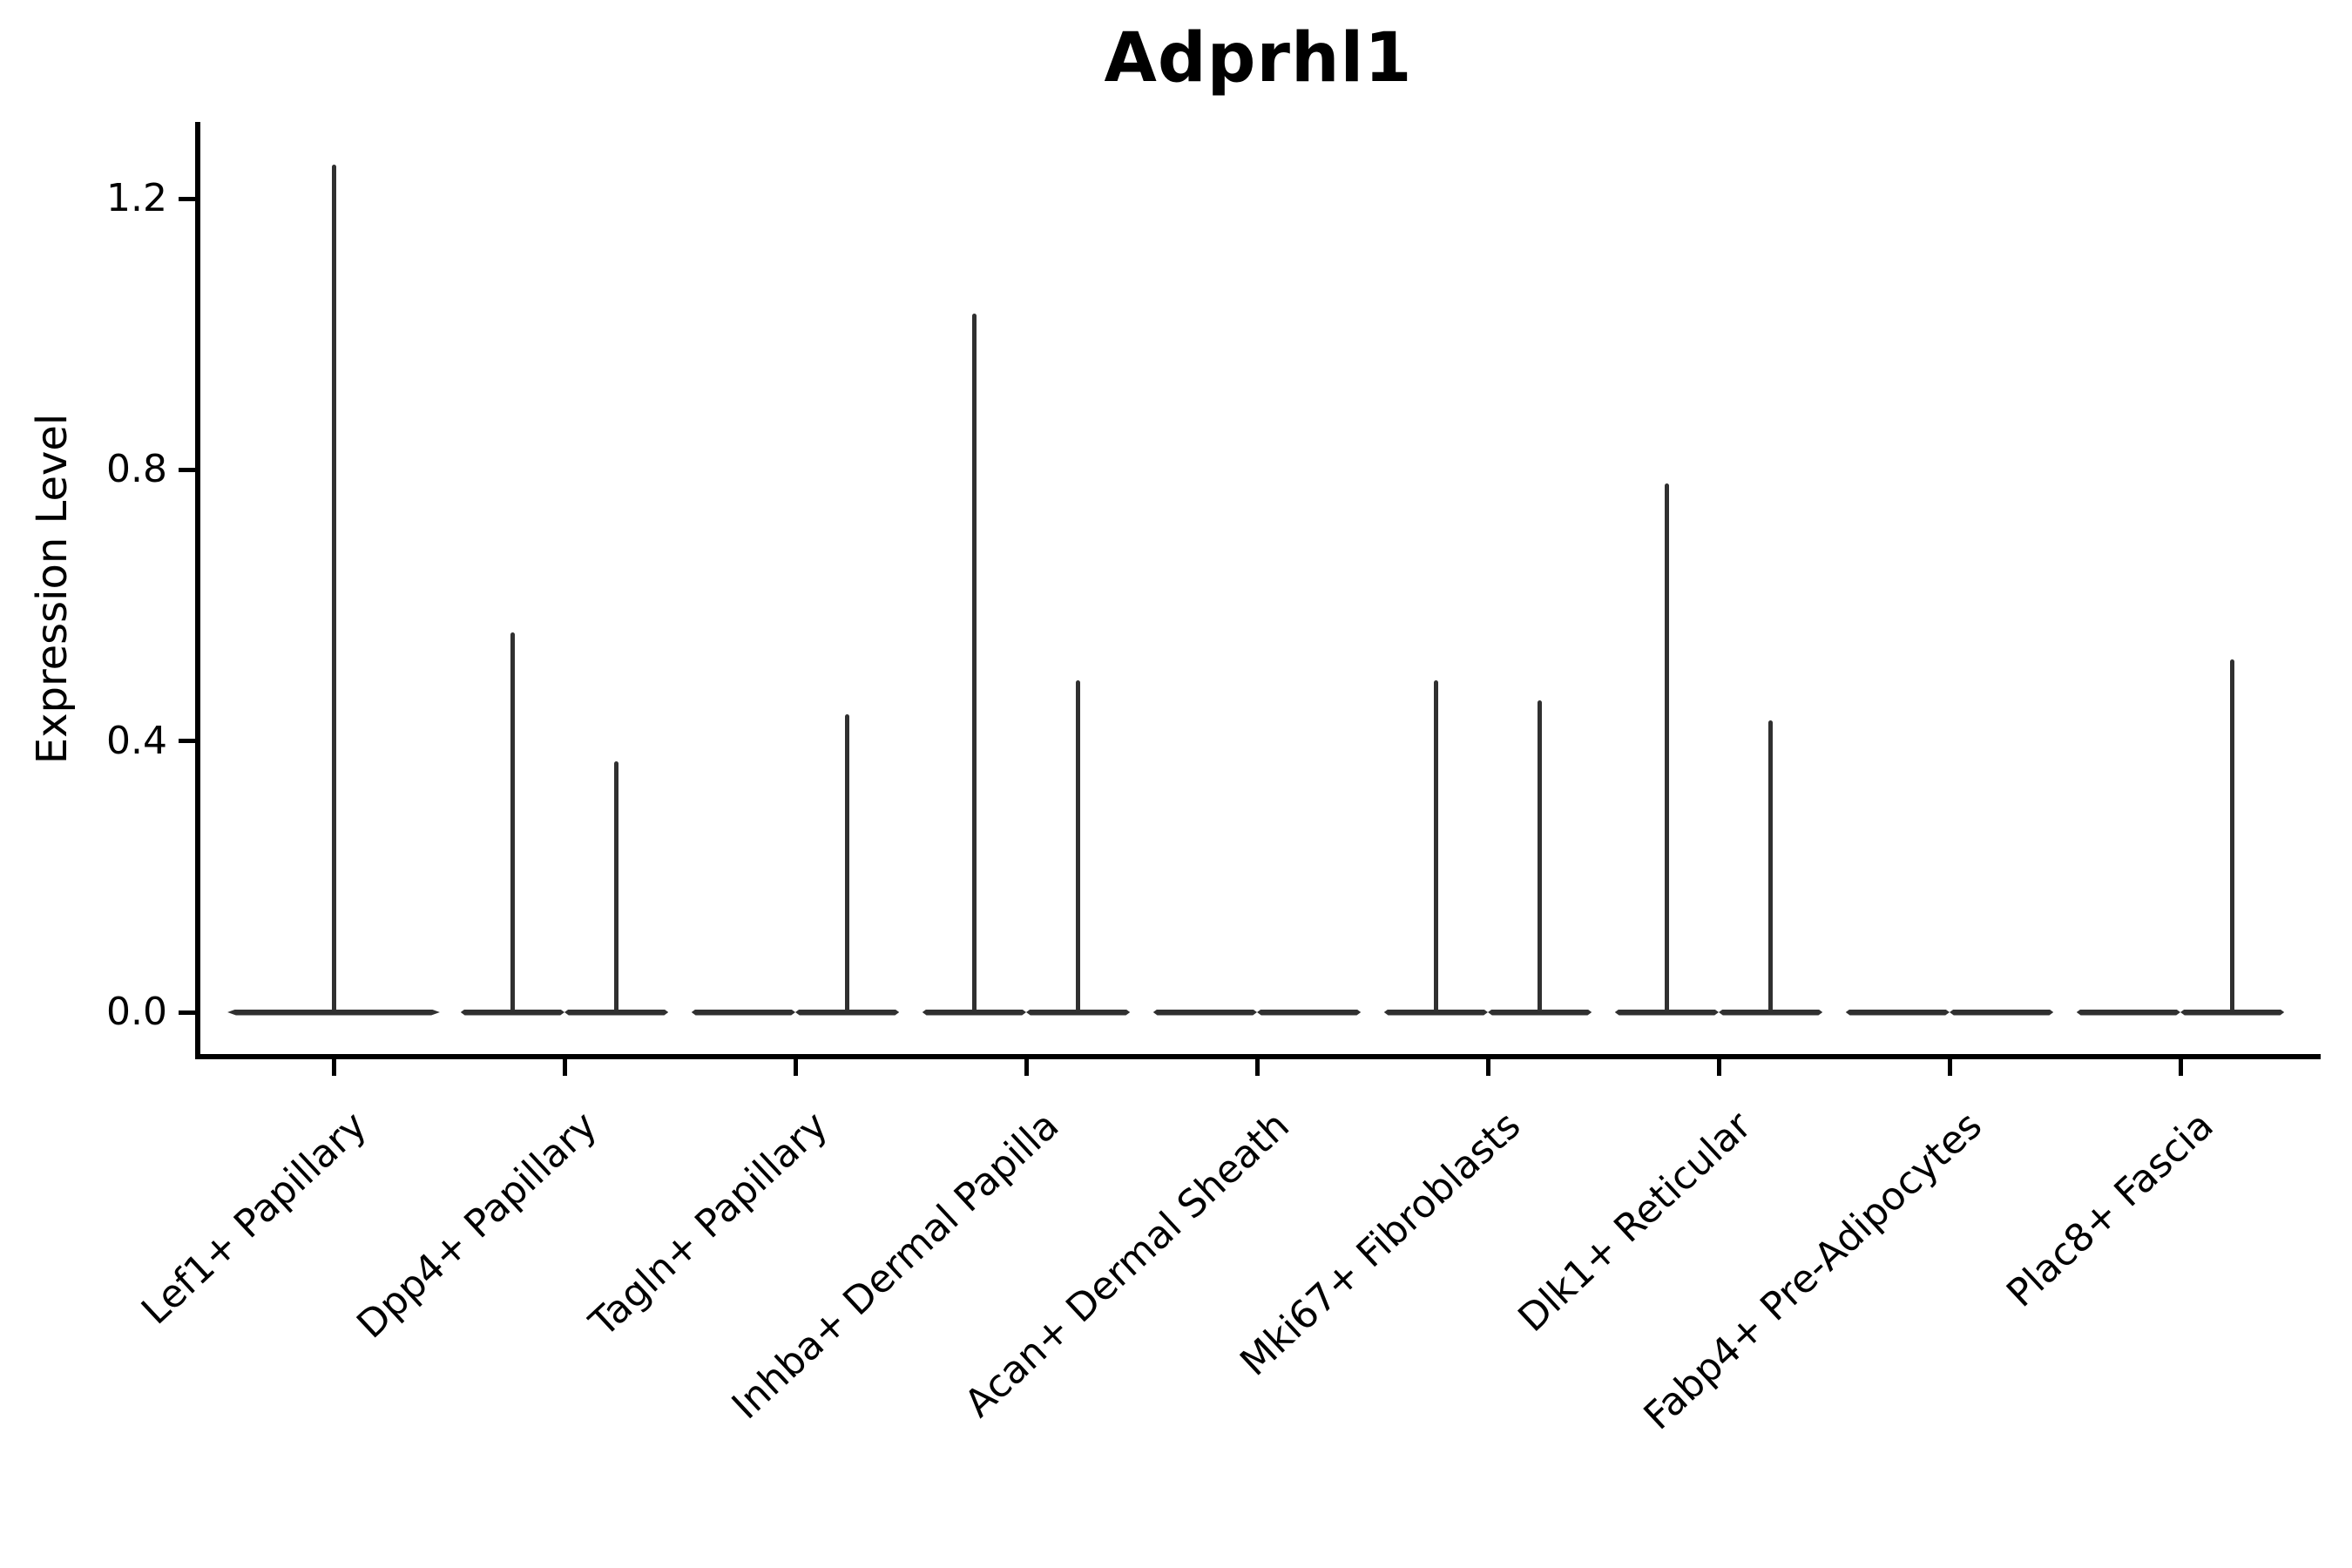 Image resolution: width=2352 pixels, height=1568 pixels. I want to click on x-tick-label: Plac8+ Fascia, so click(2109, 1209).